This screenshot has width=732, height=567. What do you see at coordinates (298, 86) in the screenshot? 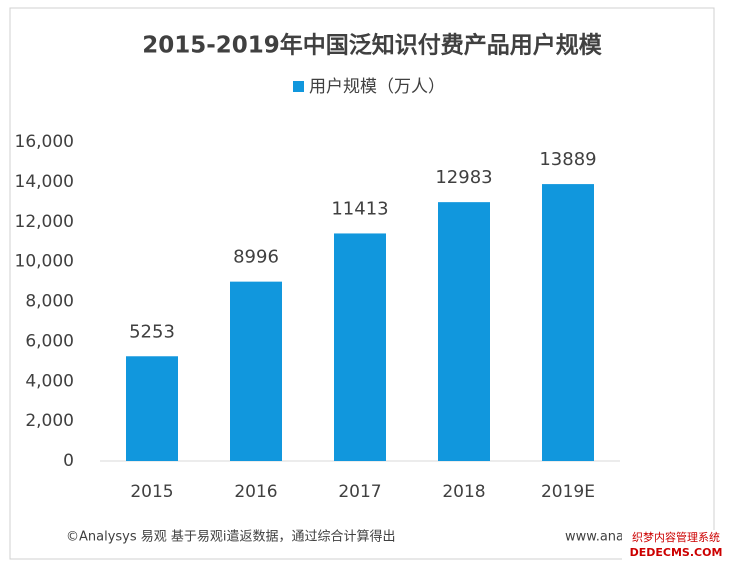
I see `legend-swatch` at bounding box center [298, 86].